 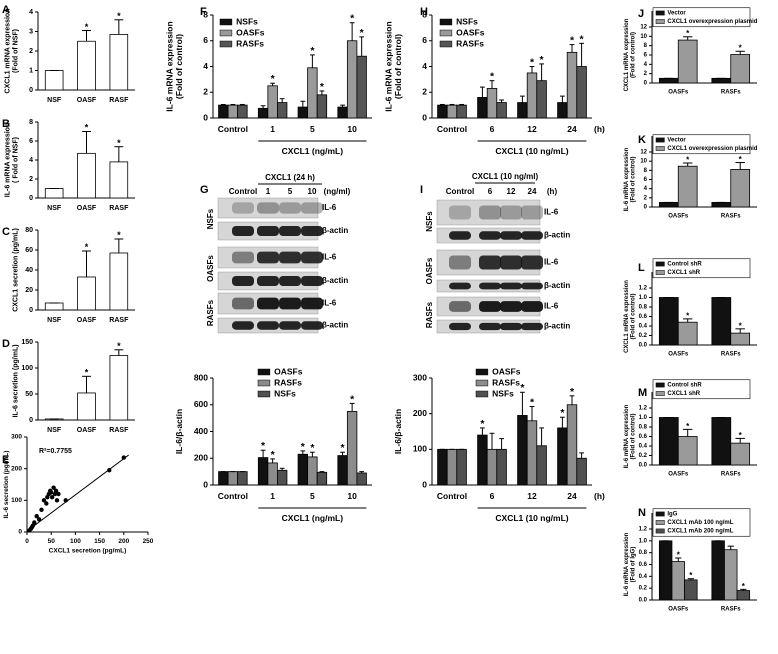 I want to click on y-axis-label: ( Fold of NSF), so click(x=15, y=160).